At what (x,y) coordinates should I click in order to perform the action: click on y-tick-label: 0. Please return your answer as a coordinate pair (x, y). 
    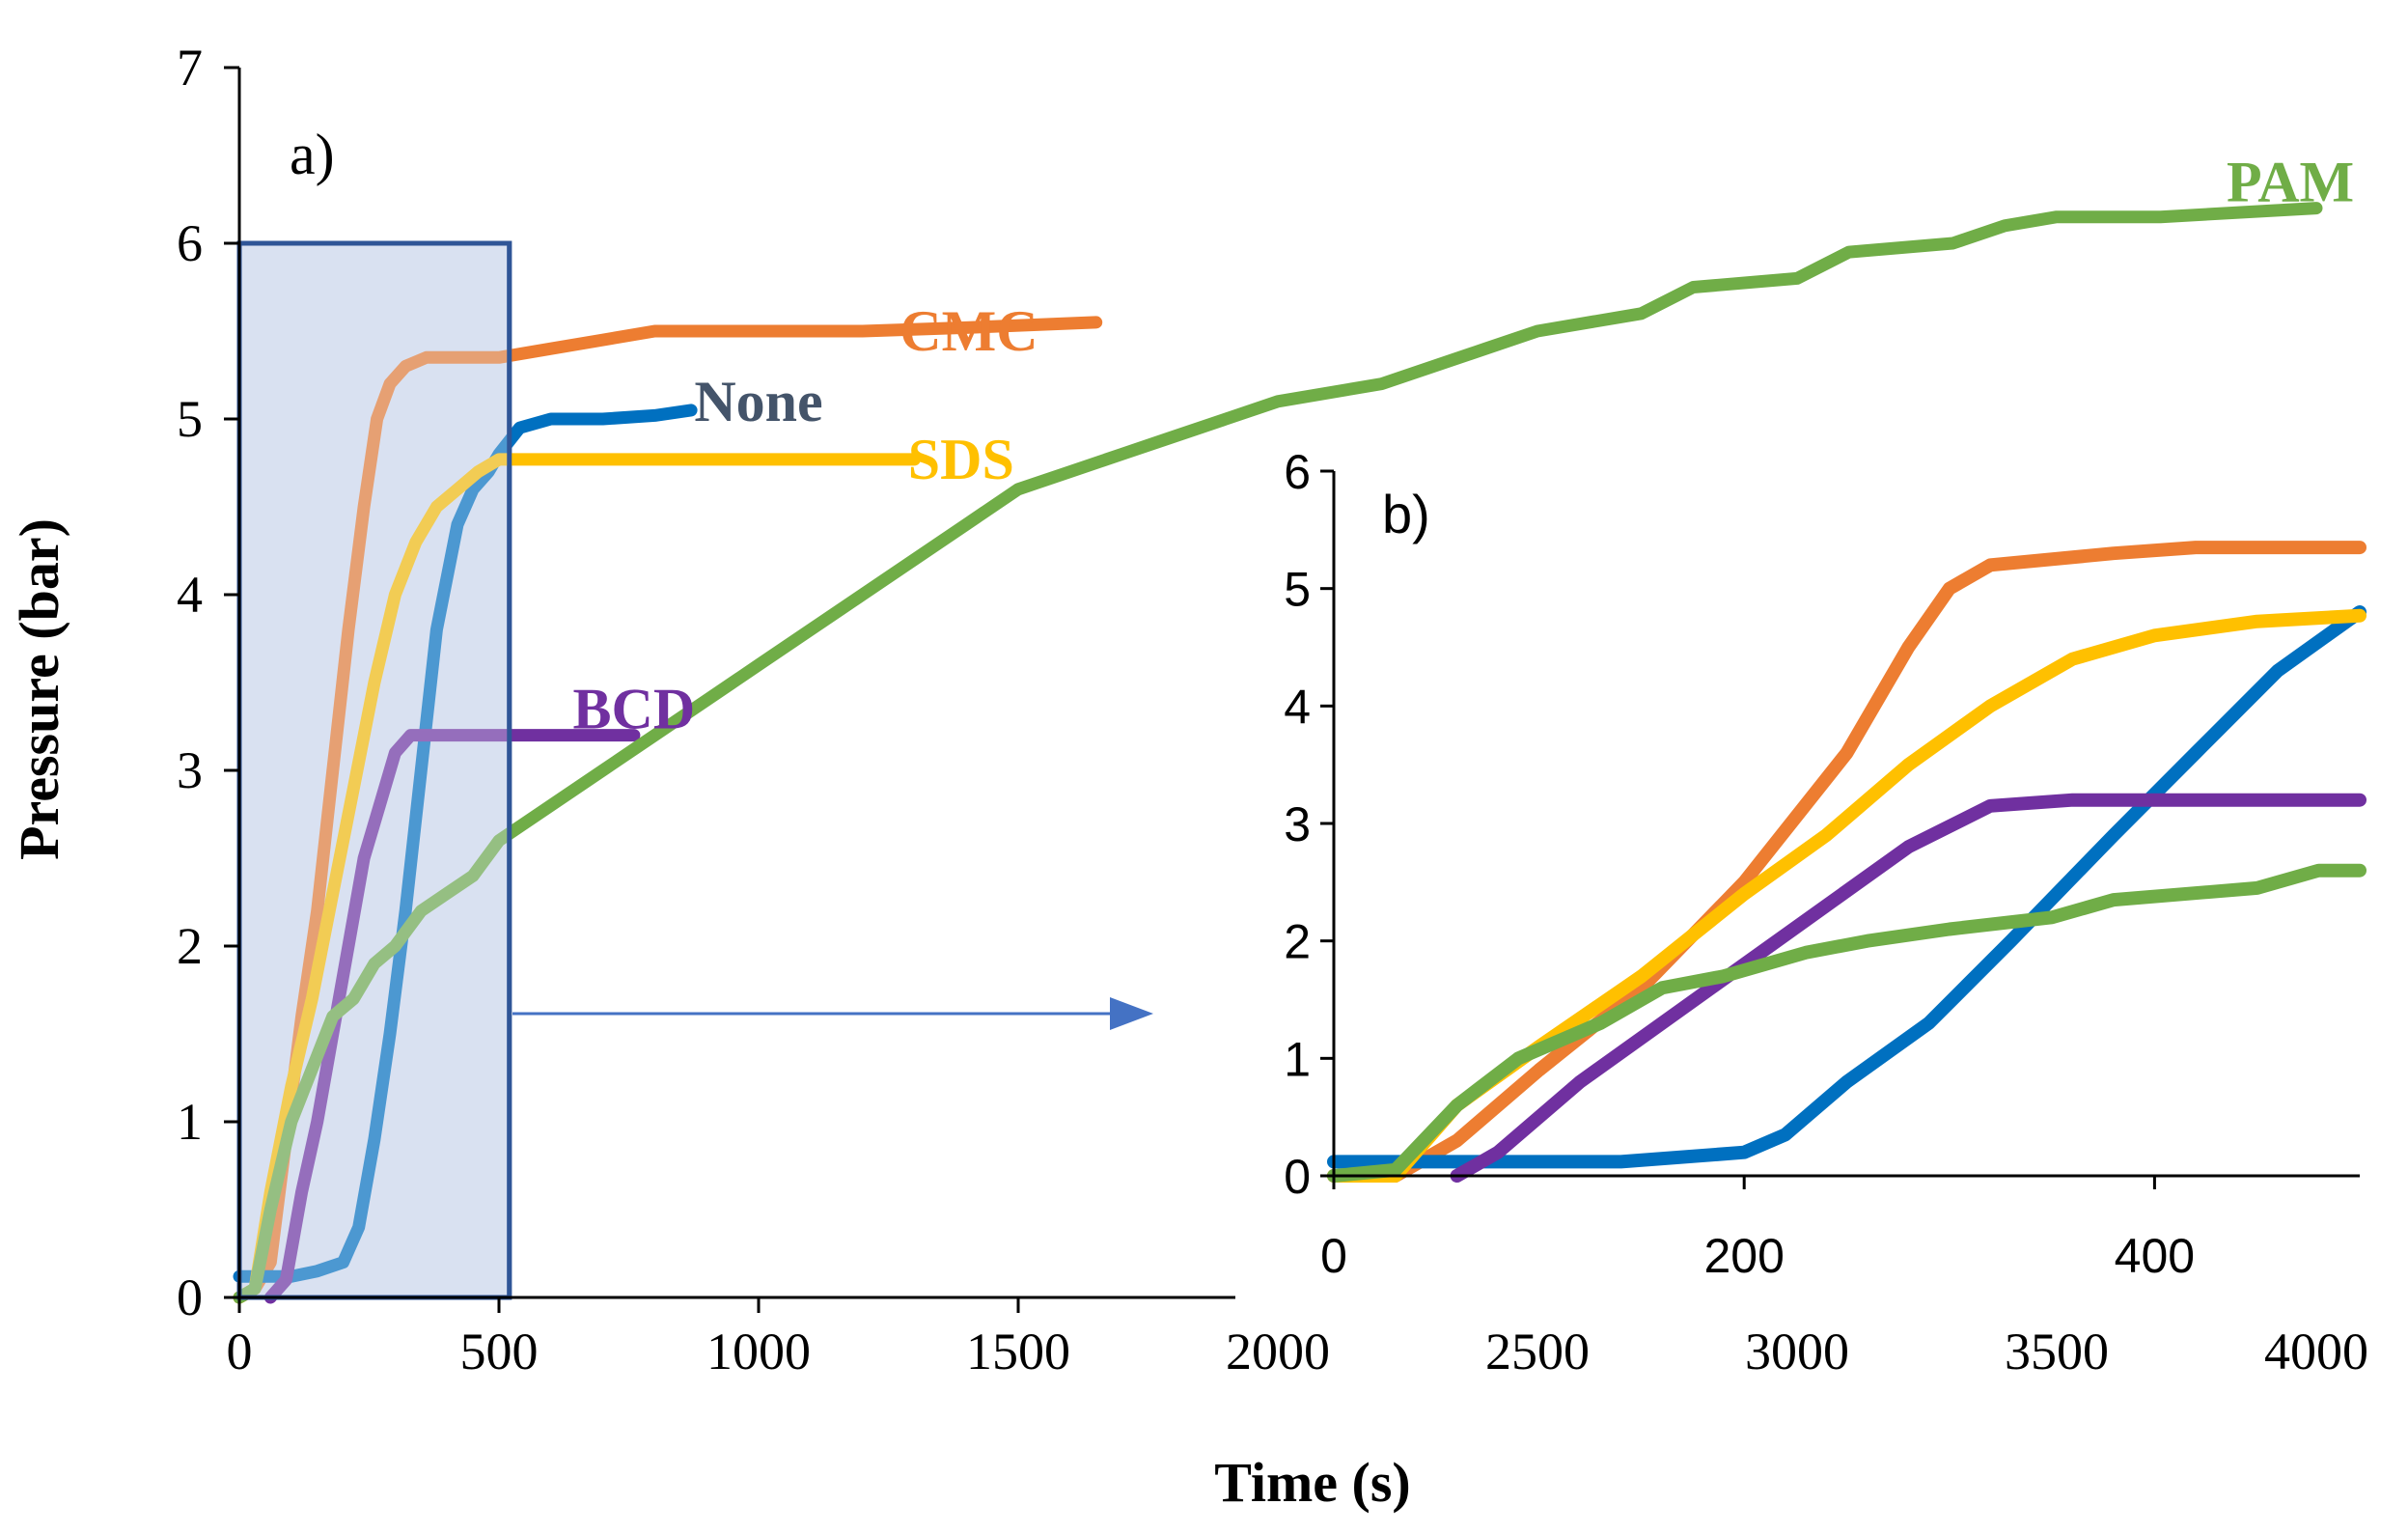
    Looking at the image, I should click on (190, 1297).